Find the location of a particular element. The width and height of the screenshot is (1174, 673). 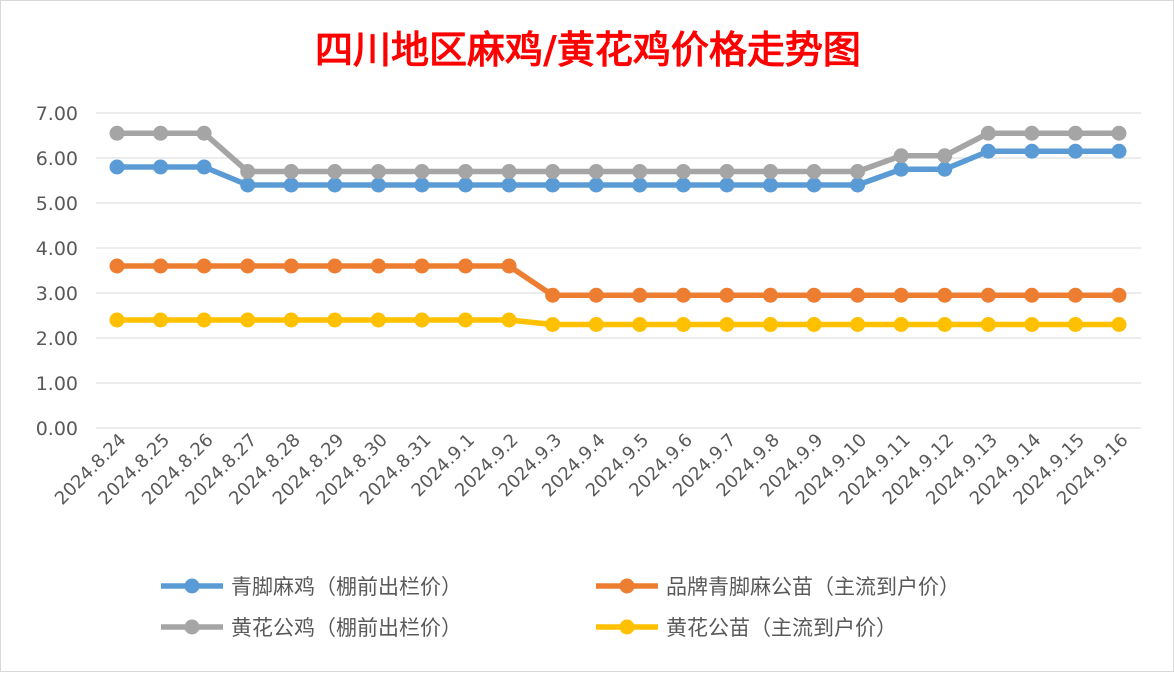

chart-title: 四川地区麻鸡/黄花鸡价格走势图 is located at coordinates (588, 49).